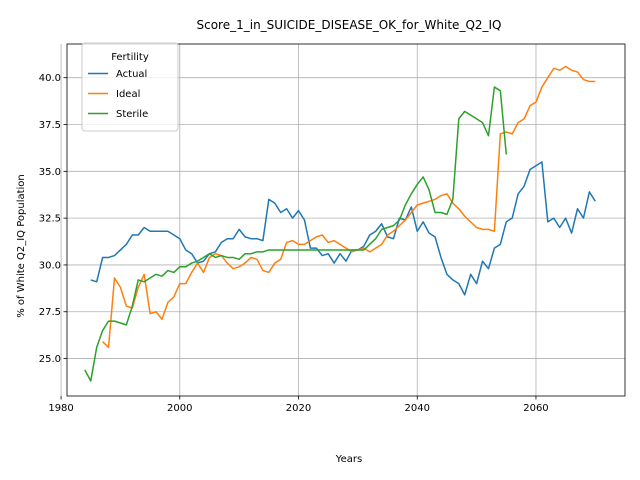 The height and width of the screenshot is (480, 640). What do you see at coordinates (348, 459) in the screenshot?
I see `x-axis-title: Years` at bounding box center [348, 459].